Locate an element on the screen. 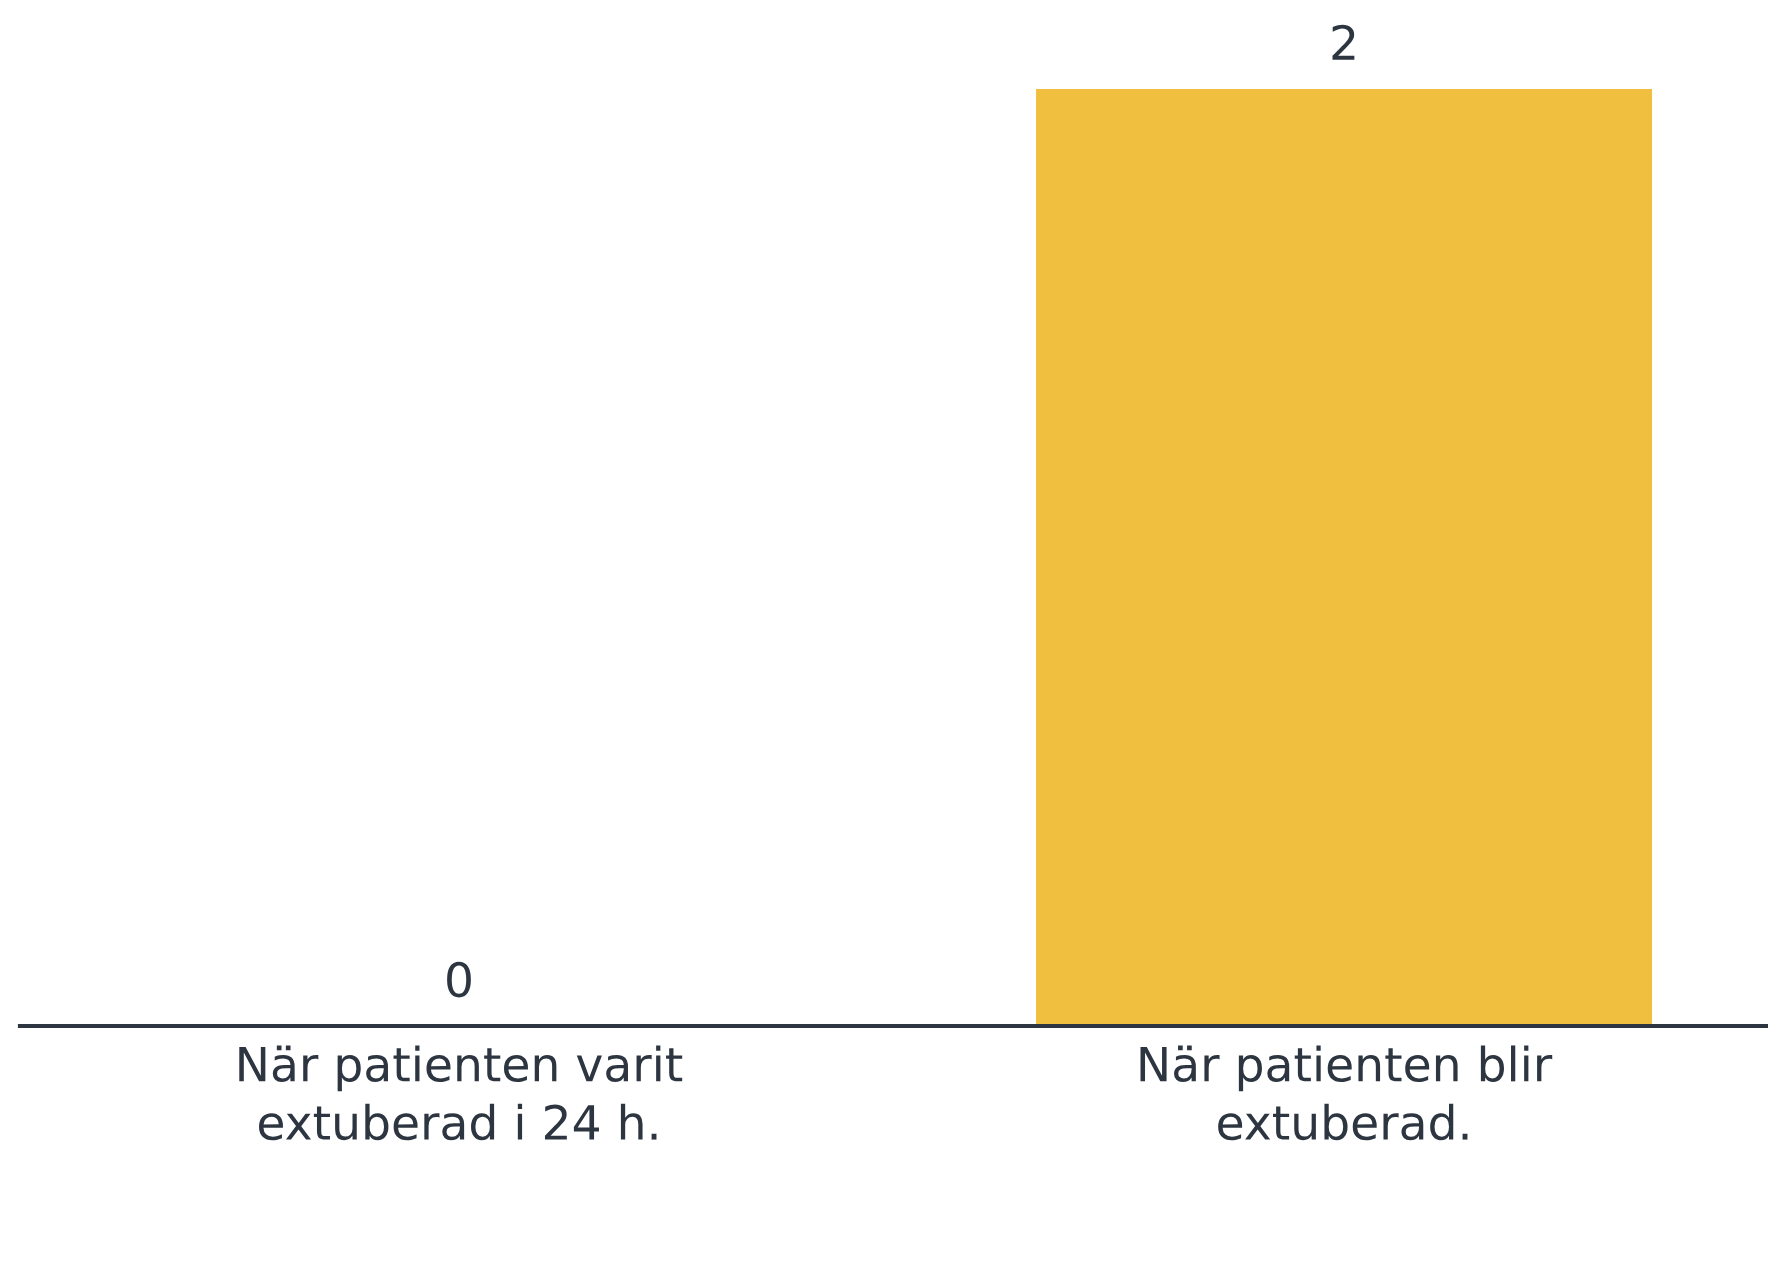 The image size is (1768, 1269). data-label: 0 is located at coordinates (459, 979).